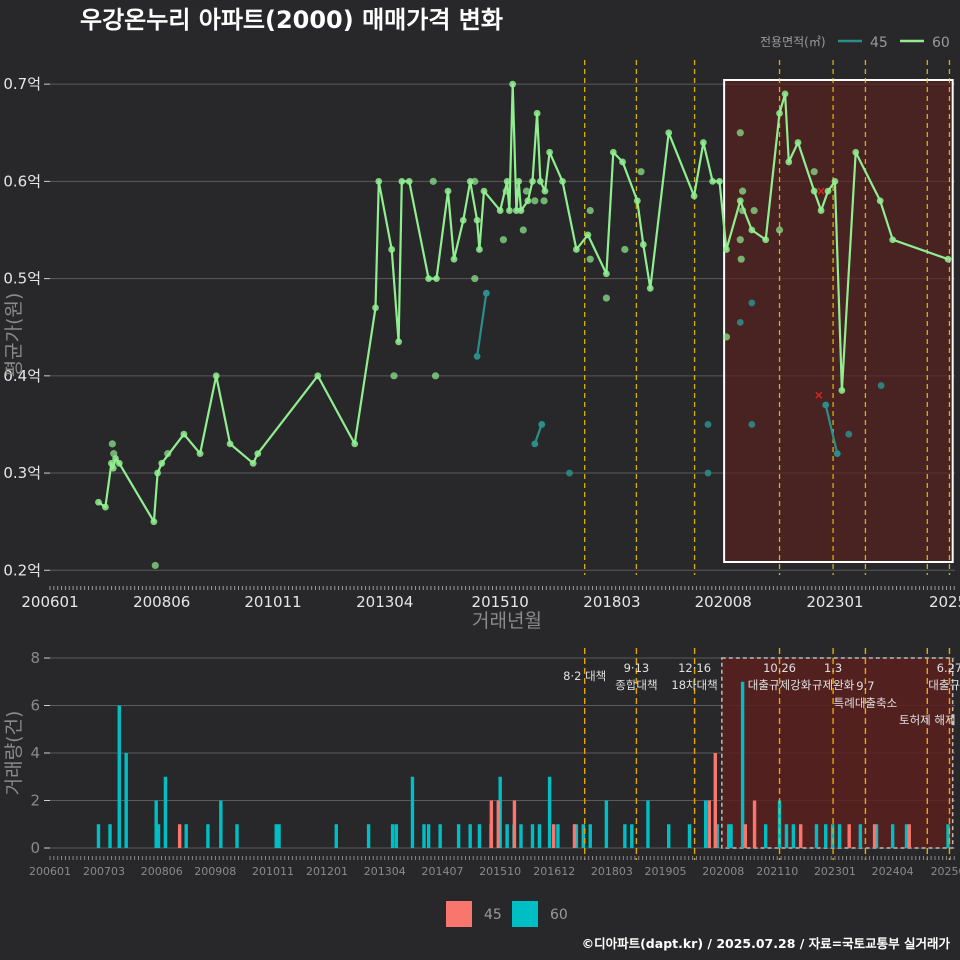  What do you see at coordinates (821, 191) in the screenshot?
I see `cancelled-marker` at bounding box center [821, 191].